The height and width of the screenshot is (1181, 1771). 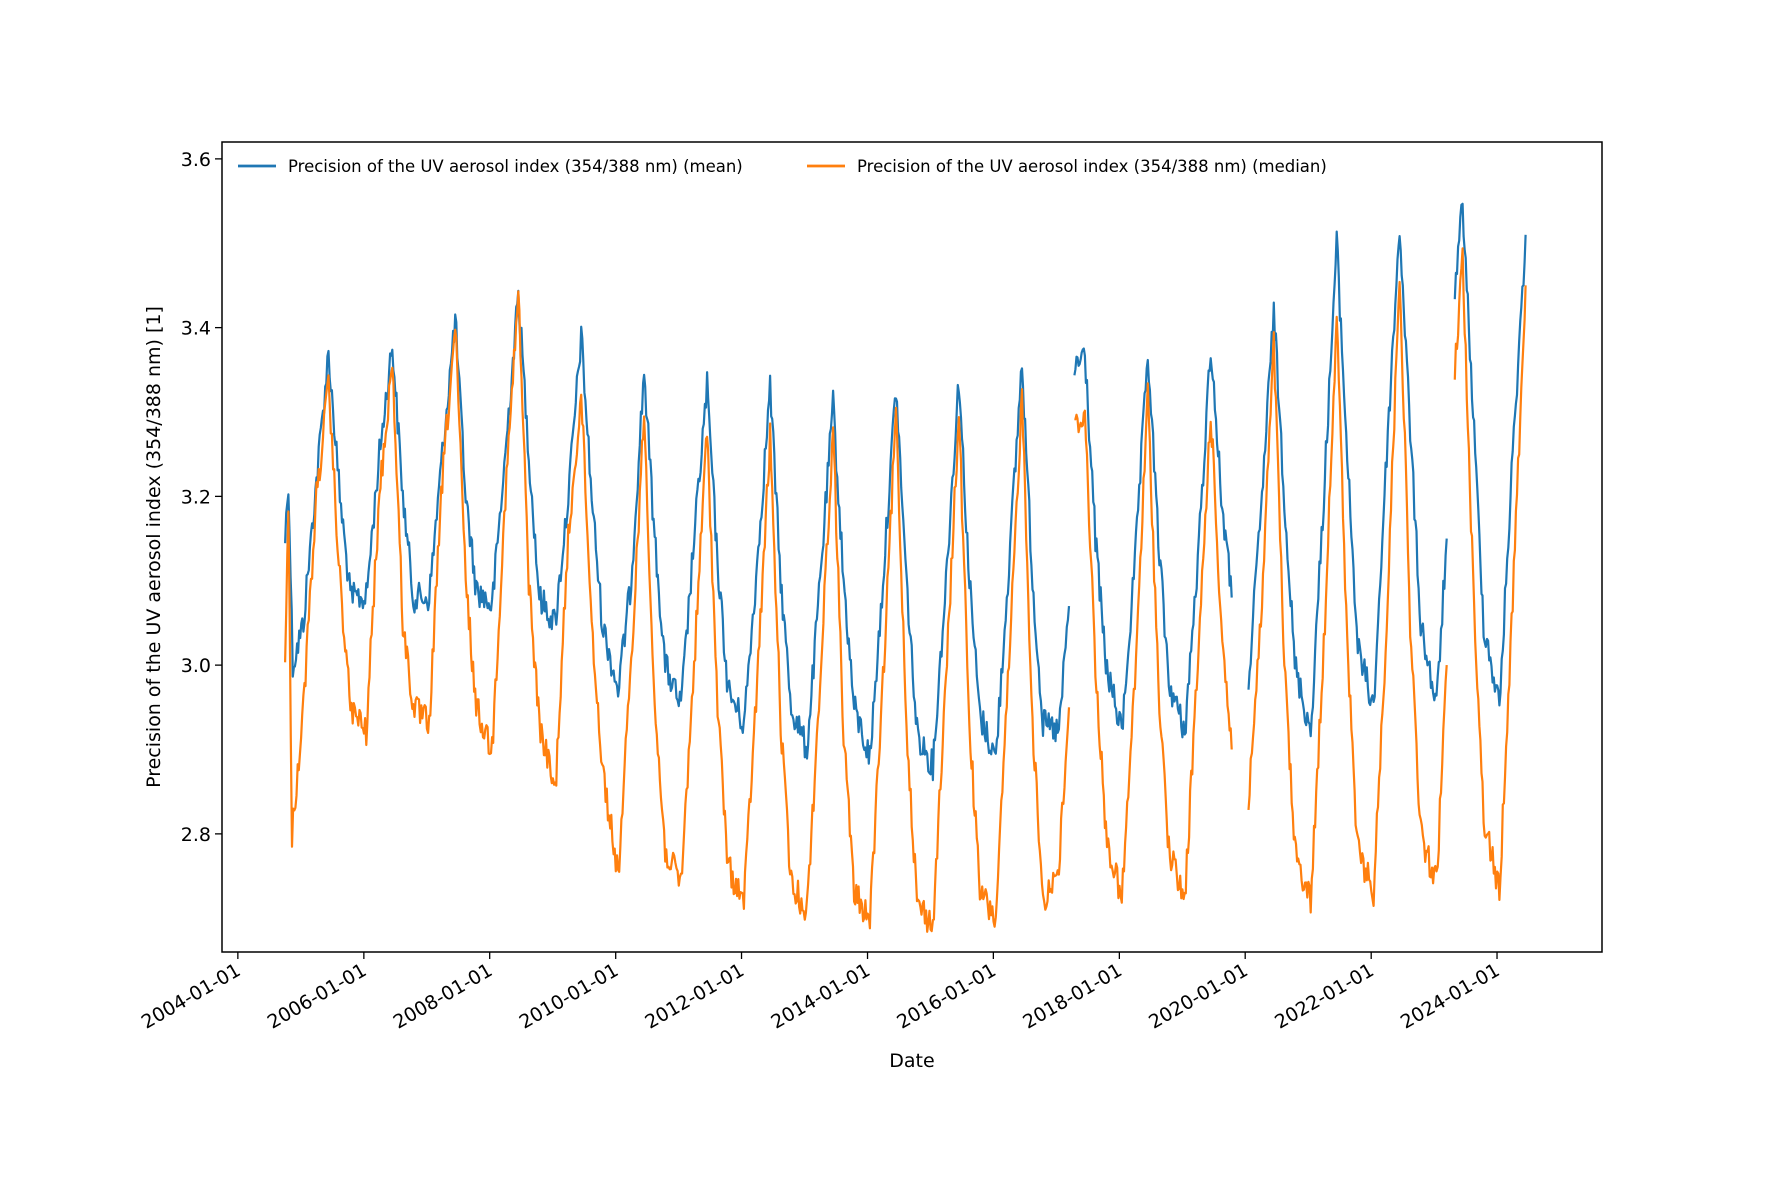 I want to click on y-axis: 2.8 3.0 3.2 3.4 3.6, so click(x=201, y=497).